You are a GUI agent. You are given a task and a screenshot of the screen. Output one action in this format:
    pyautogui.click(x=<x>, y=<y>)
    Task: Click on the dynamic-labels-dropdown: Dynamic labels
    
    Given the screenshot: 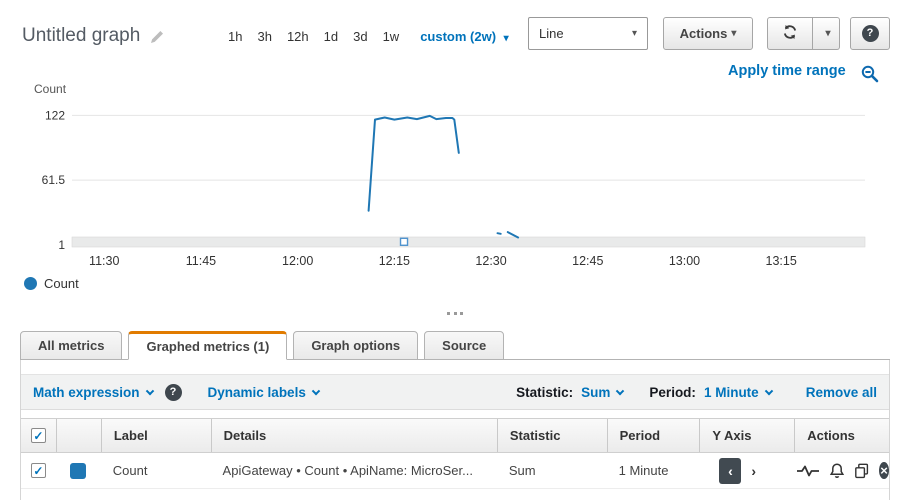 What is the action you would take?
    pyautogui.click(x=264, y=392)
    